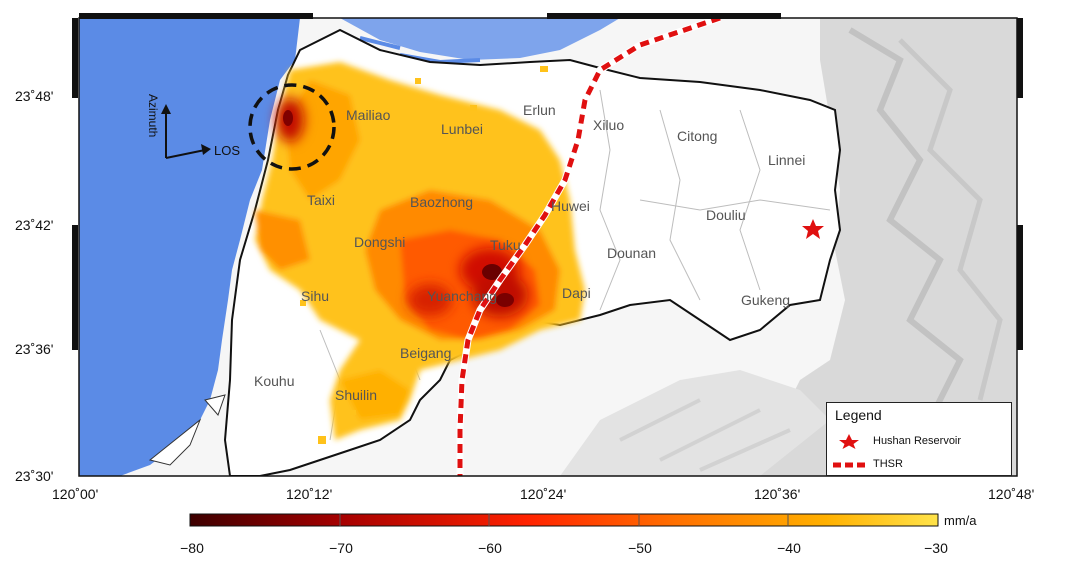 The width and height of the screenshot is (1079, 564). What do you see at coordinates (292, 127) in the screenshot?
I see `mailiao-dashed-circle` at bounding box center [292, 127].